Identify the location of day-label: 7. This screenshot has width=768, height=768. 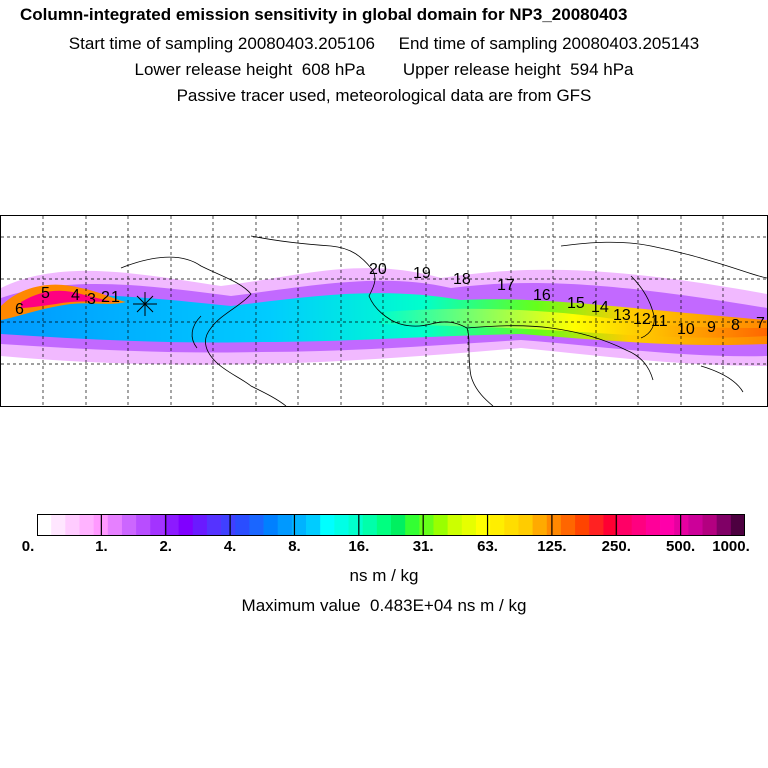
(760, 323).